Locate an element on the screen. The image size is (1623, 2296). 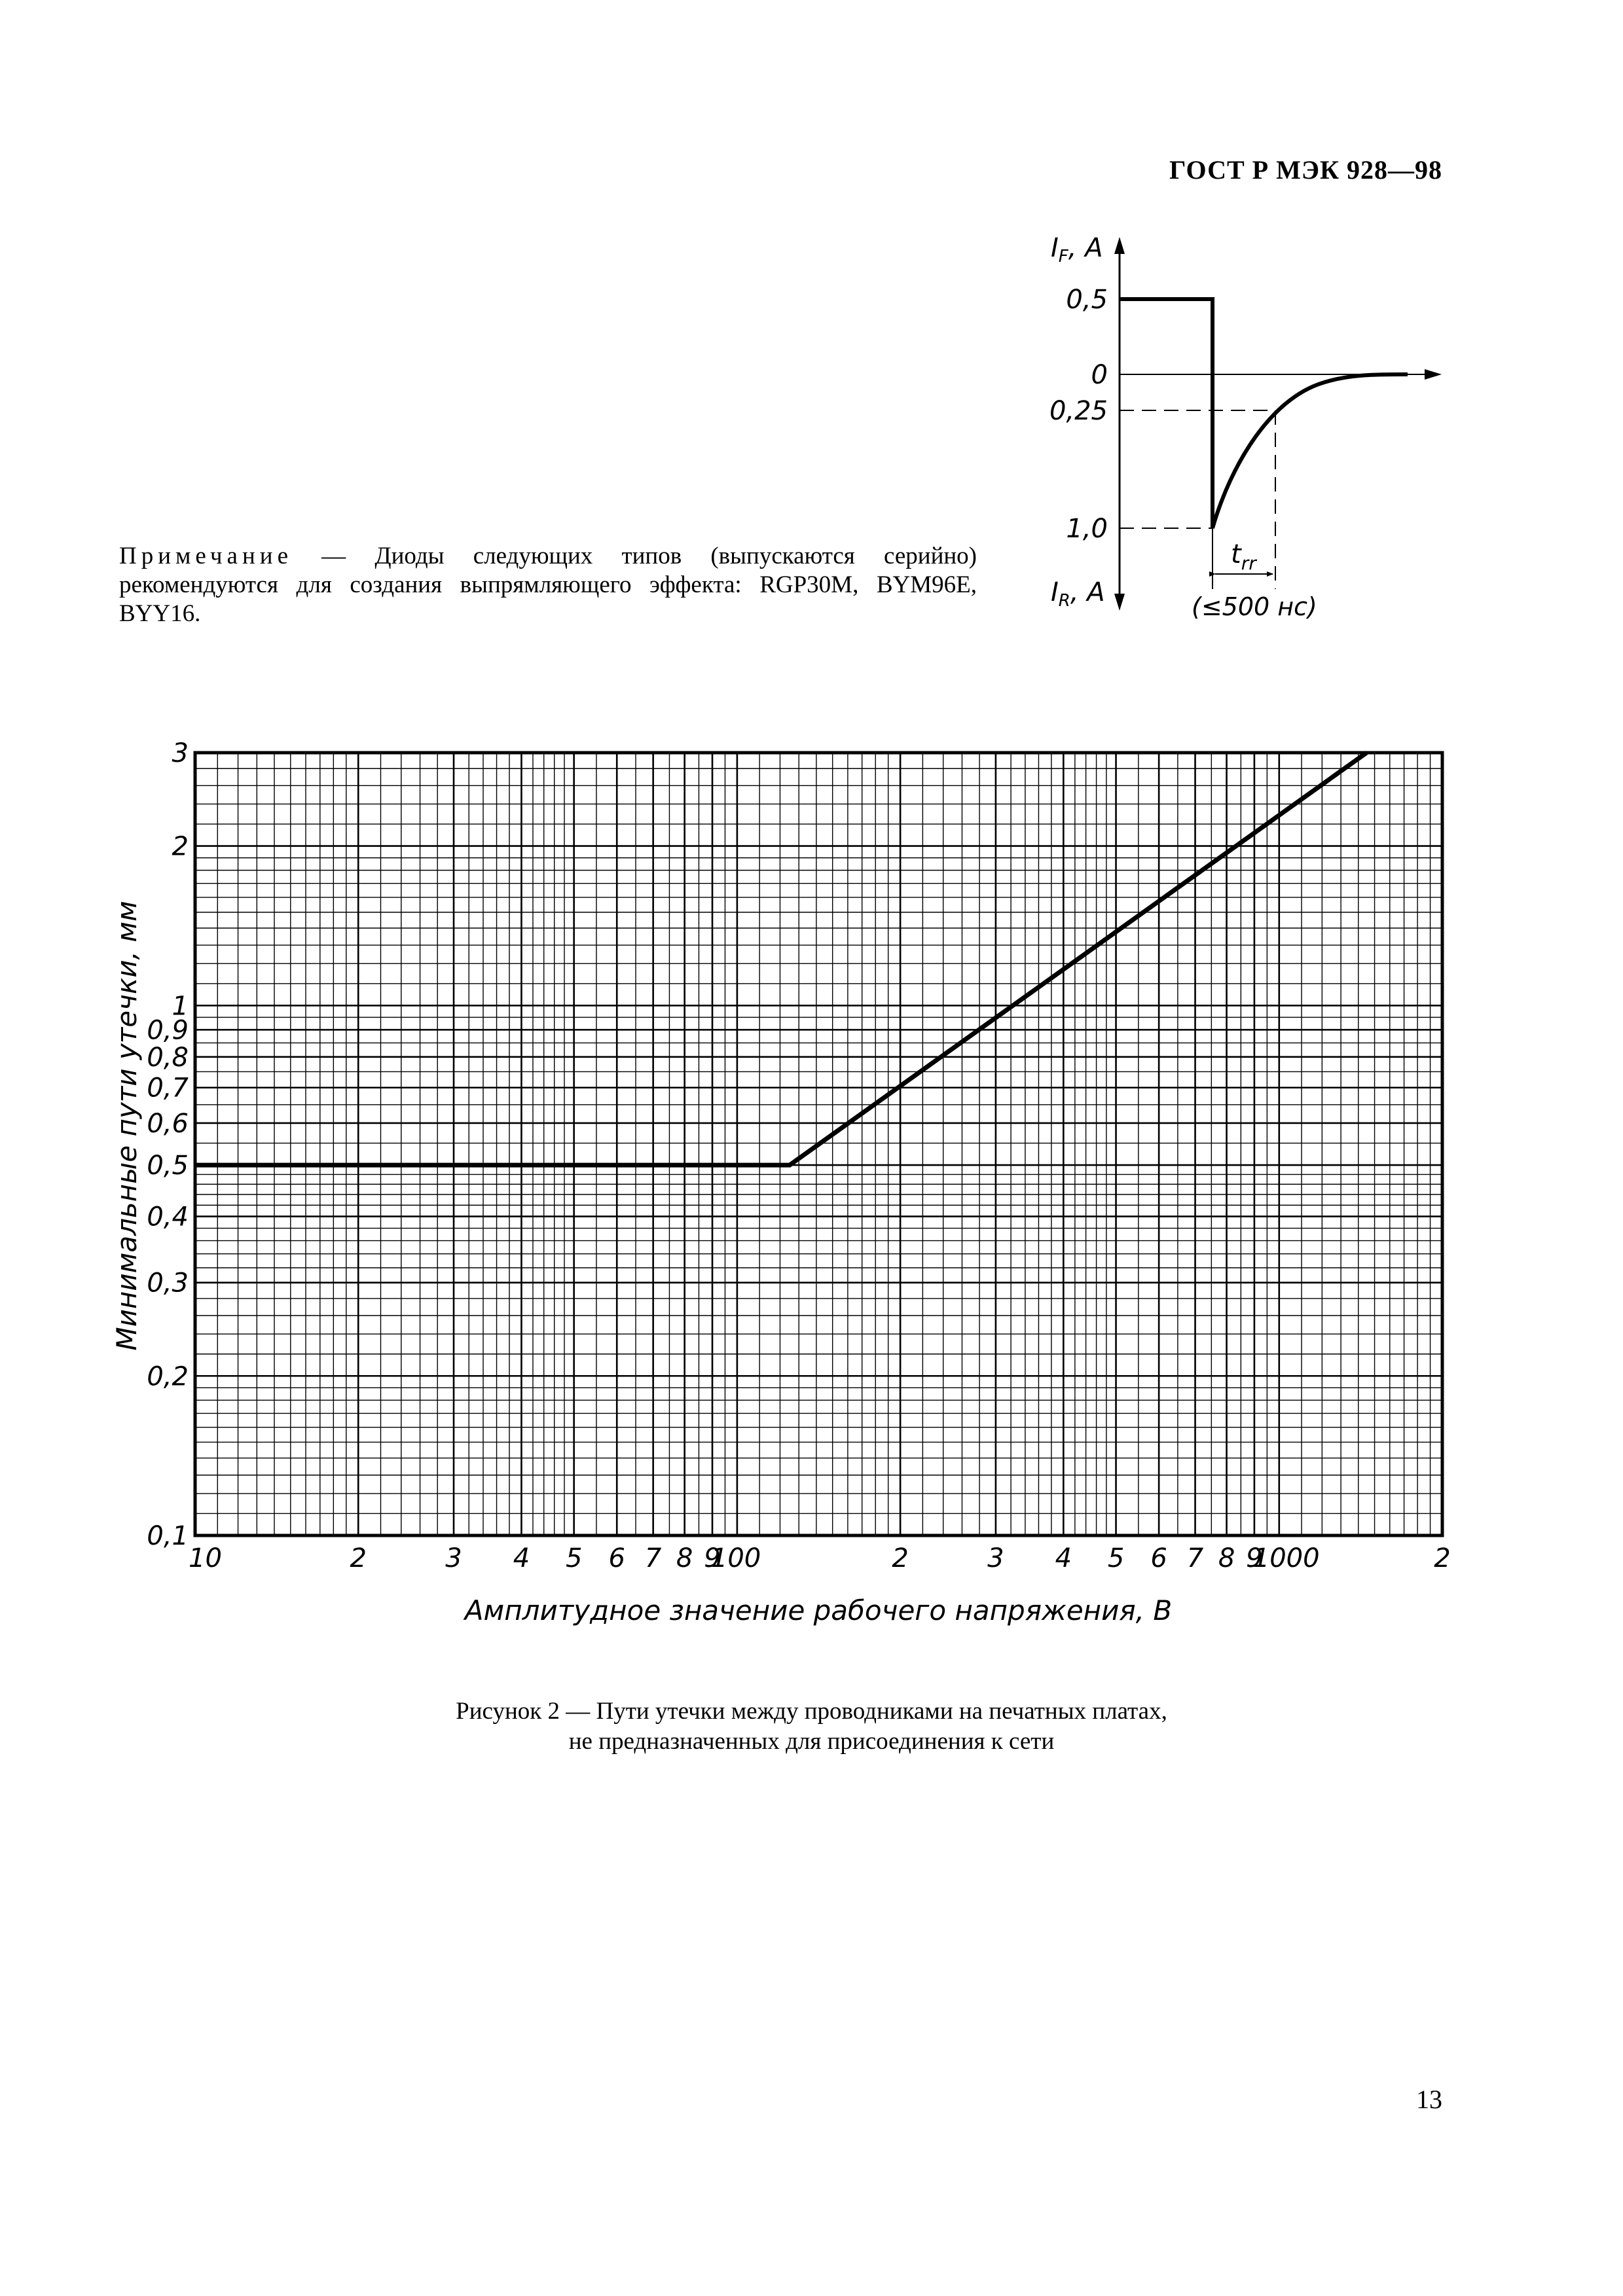
y-tick-label: 0,3 is located at coordinates (168, 1283).